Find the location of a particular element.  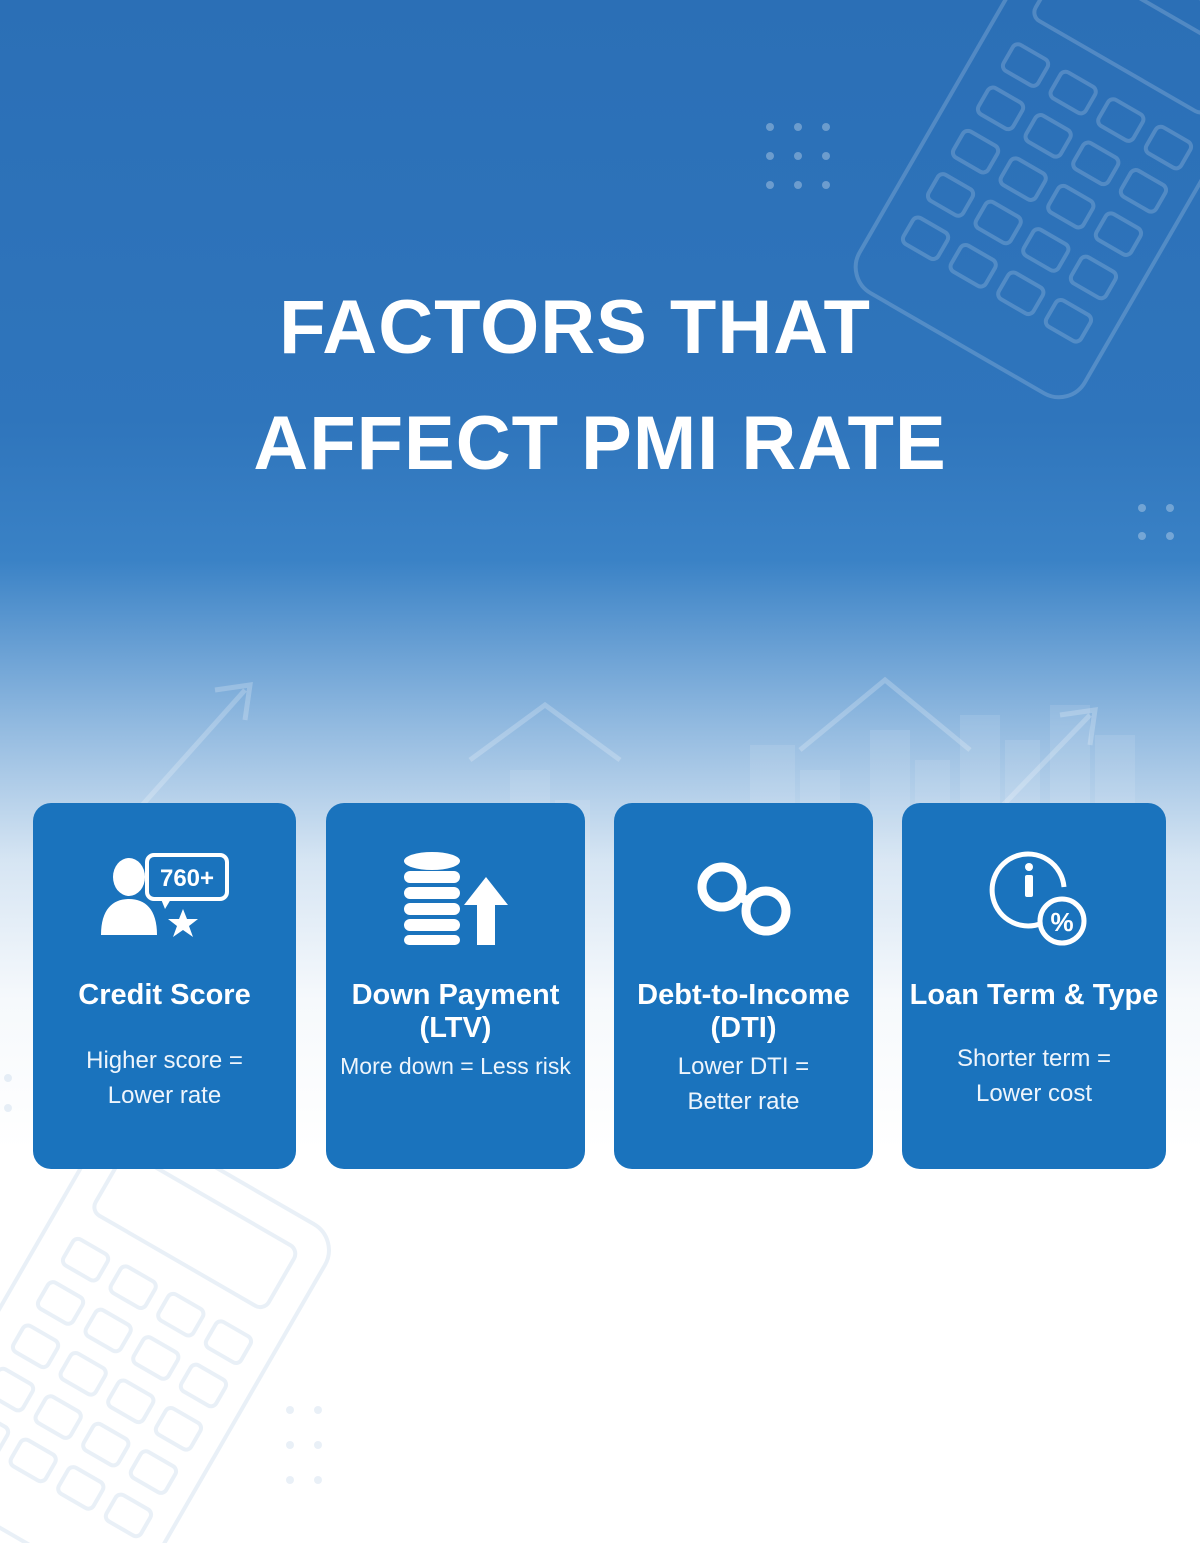

factor-card-down-payment: Down Payment (LTV) More down = Less risk is located at coordinates (455, 986).